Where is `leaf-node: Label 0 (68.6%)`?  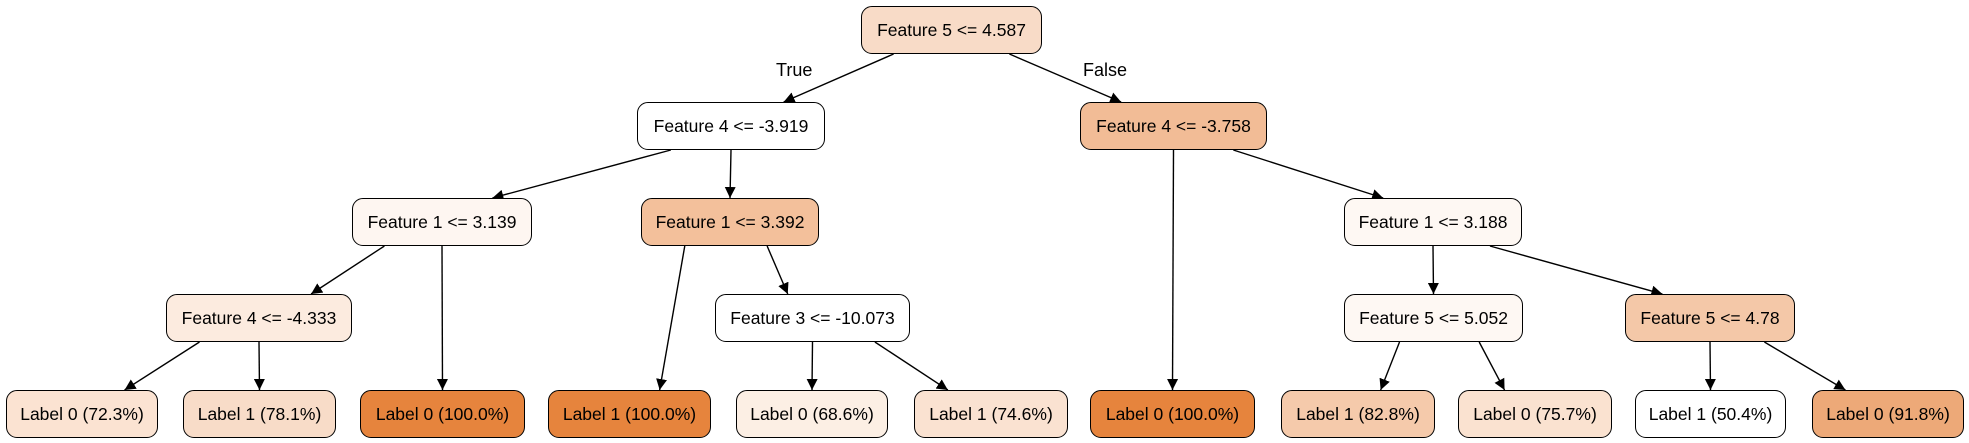
leaf-node: Label 0 (68.6%) is located at coordinates (812, 414).